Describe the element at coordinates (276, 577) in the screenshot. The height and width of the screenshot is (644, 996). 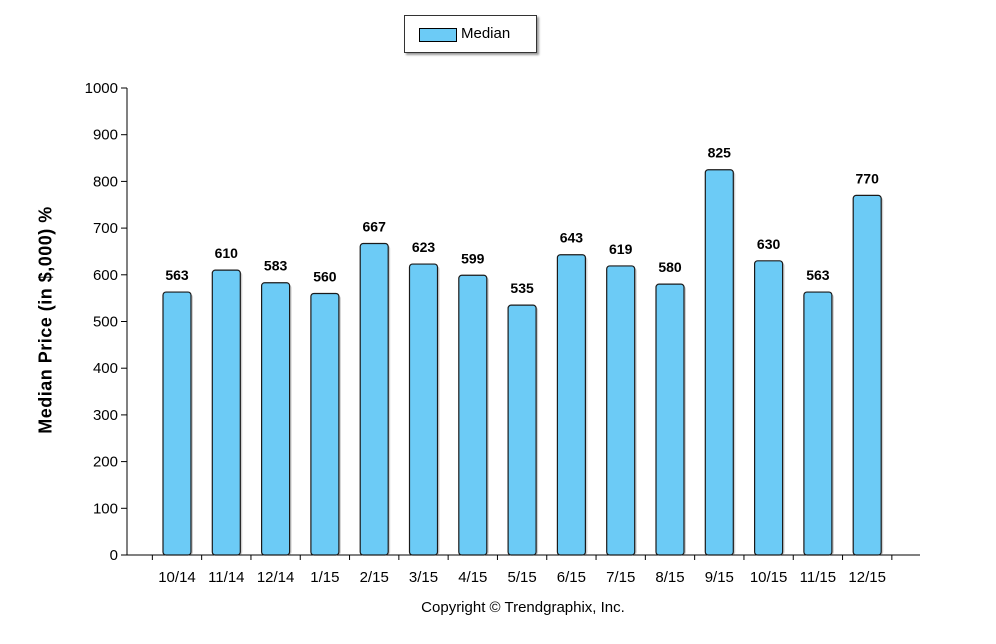
I see `x-tick-label: 12/14` at that location.